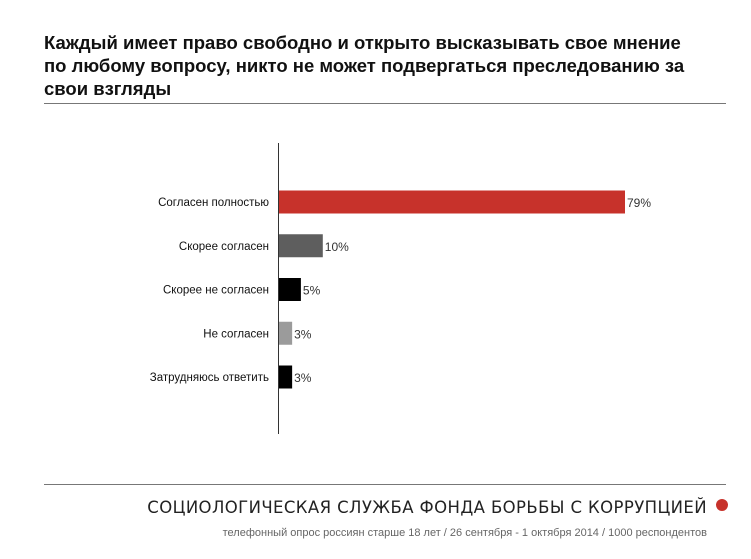  What do you see at coordinates (209, 378) in the screenshot?
I see `category-label: Затрудняюсь ответить` at bounding box center [209, 378].